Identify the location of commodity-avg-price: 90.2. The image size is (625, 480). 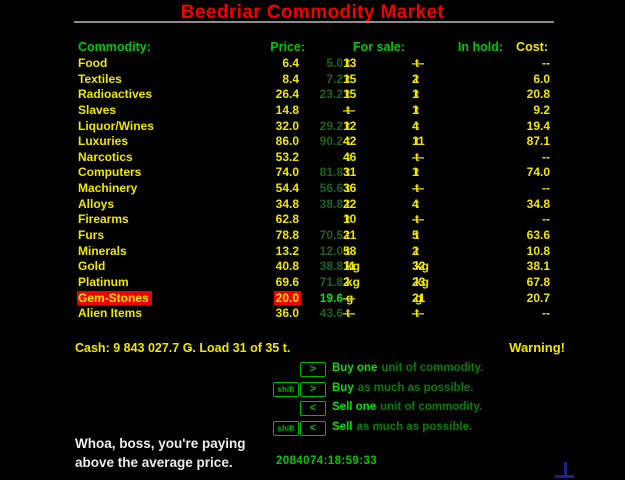
(331, 141).